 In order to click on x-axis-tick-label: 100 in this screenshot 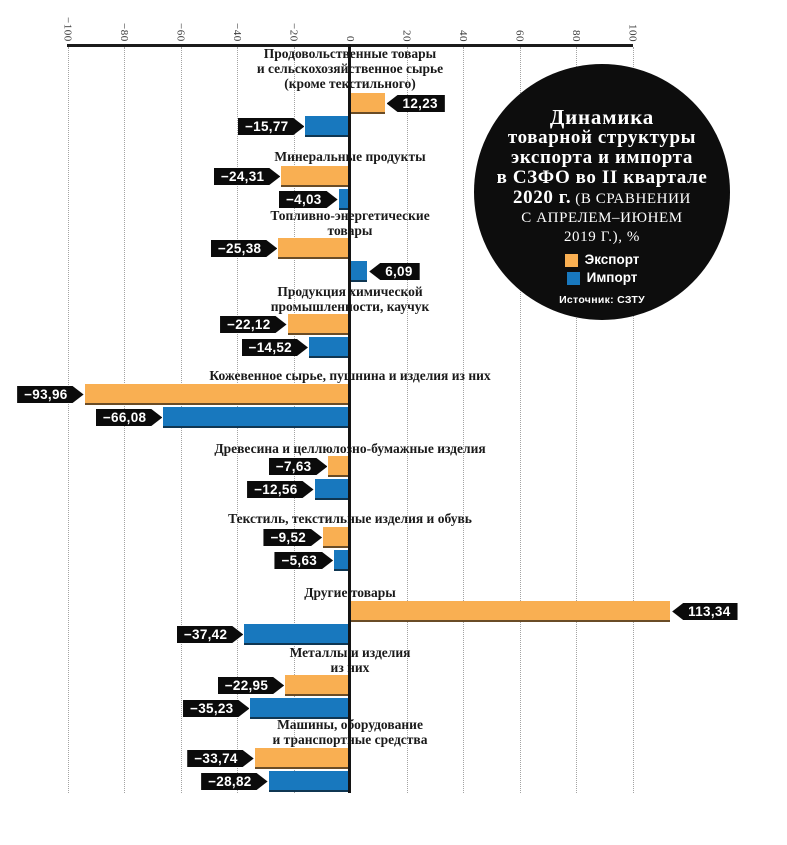, I will do `click(633, 21)`.